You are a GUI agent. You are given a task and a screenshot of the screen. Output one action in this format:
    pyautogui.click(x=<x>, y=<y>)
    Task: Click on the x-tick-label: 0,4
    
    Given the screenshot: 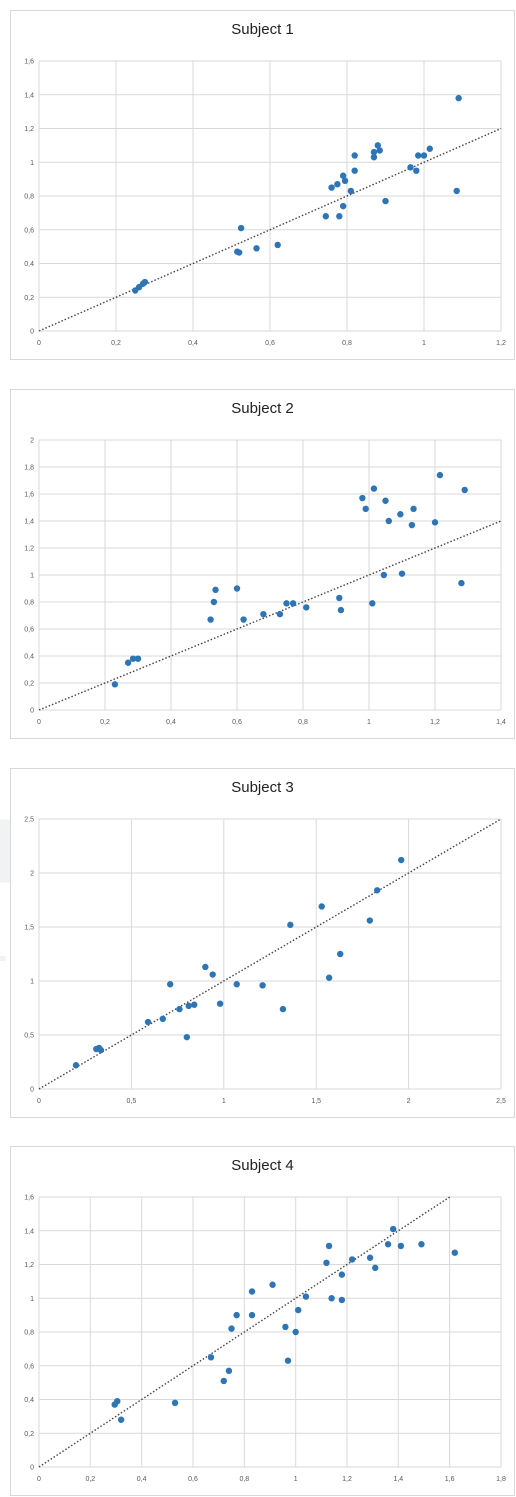 What is the action you would take?
    pyautogui.click(x=142, y=1479)
    